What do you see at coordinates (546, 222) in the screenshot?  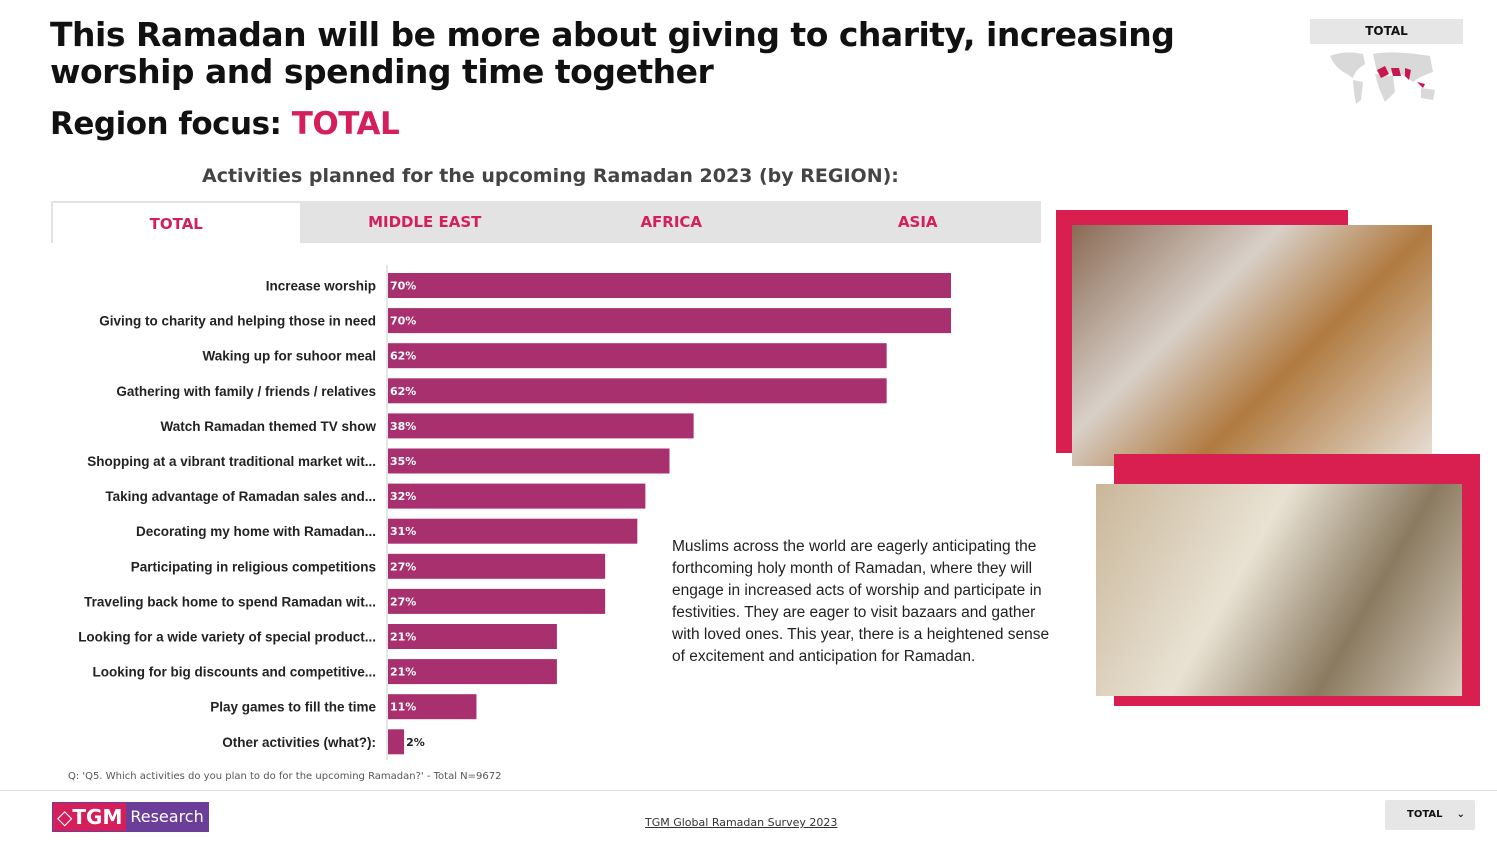 I see `region-tabs: TOTAL MIDDLE EAST AFRICA ASIA` at bounding box center [546, 222].